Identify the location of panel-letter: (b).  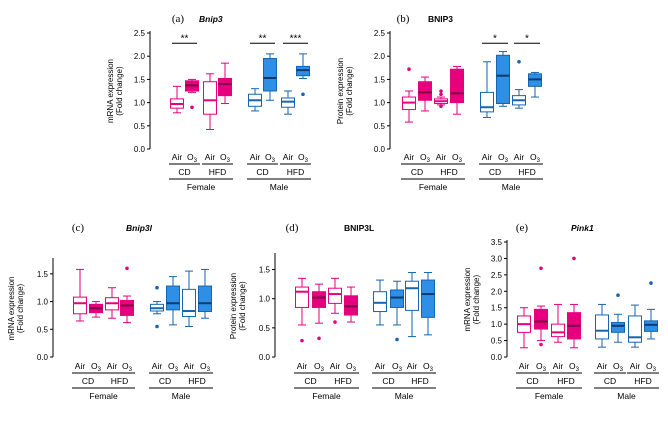
(403, 19).